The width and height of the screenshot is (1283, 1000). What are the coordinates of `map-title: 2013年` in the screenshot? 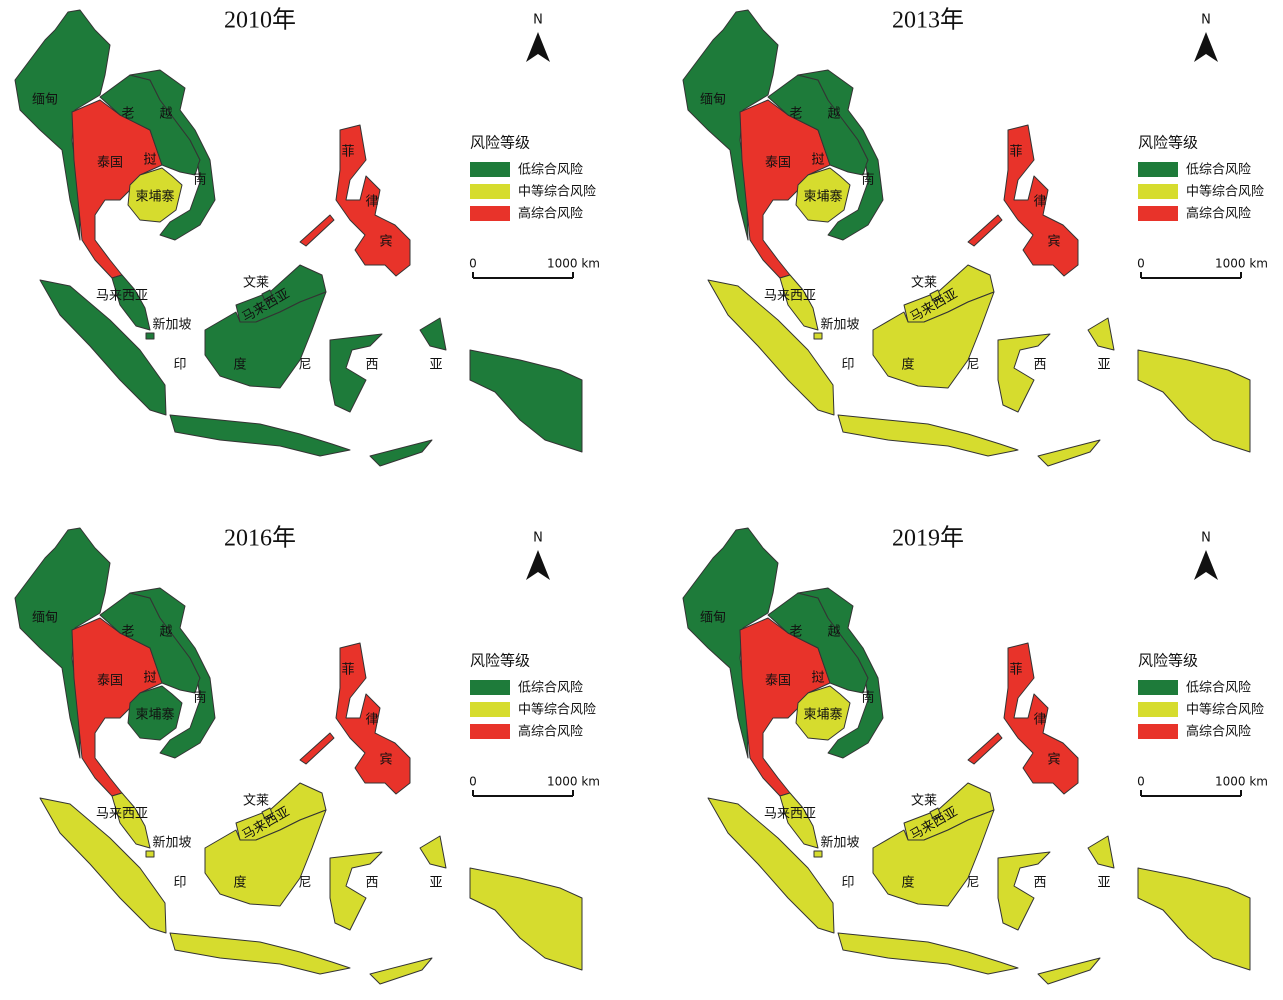 It's located at (928, 20).